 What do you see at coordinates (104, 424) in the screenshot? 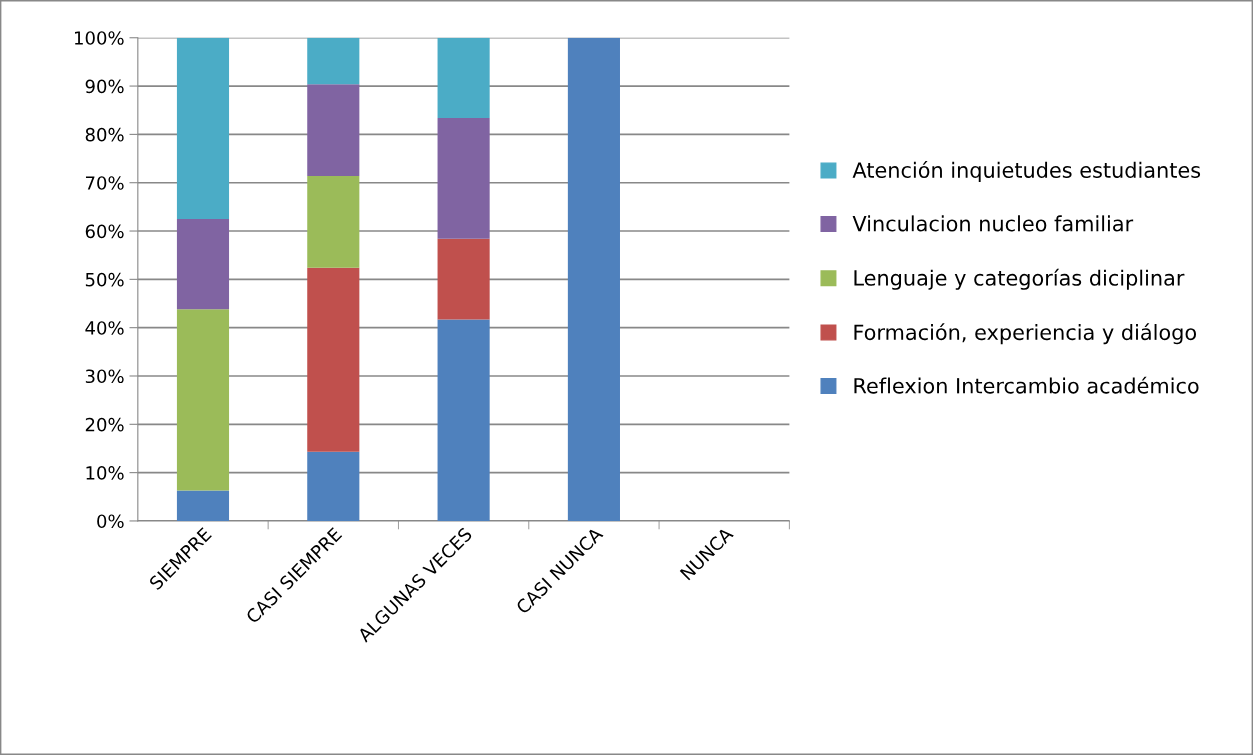
I see `y-tick-label: 20%` at bounding box center [104, 424].